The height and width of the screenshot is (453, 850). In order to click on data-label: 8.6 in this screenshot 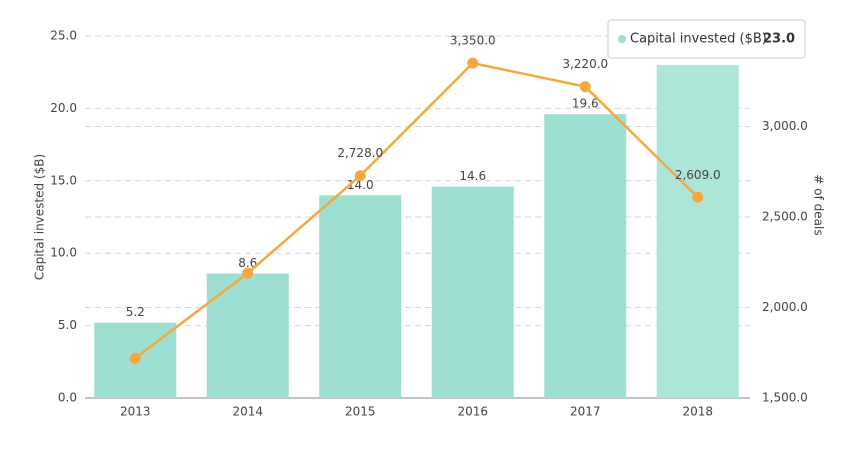, I will do `click(247, 263)`.